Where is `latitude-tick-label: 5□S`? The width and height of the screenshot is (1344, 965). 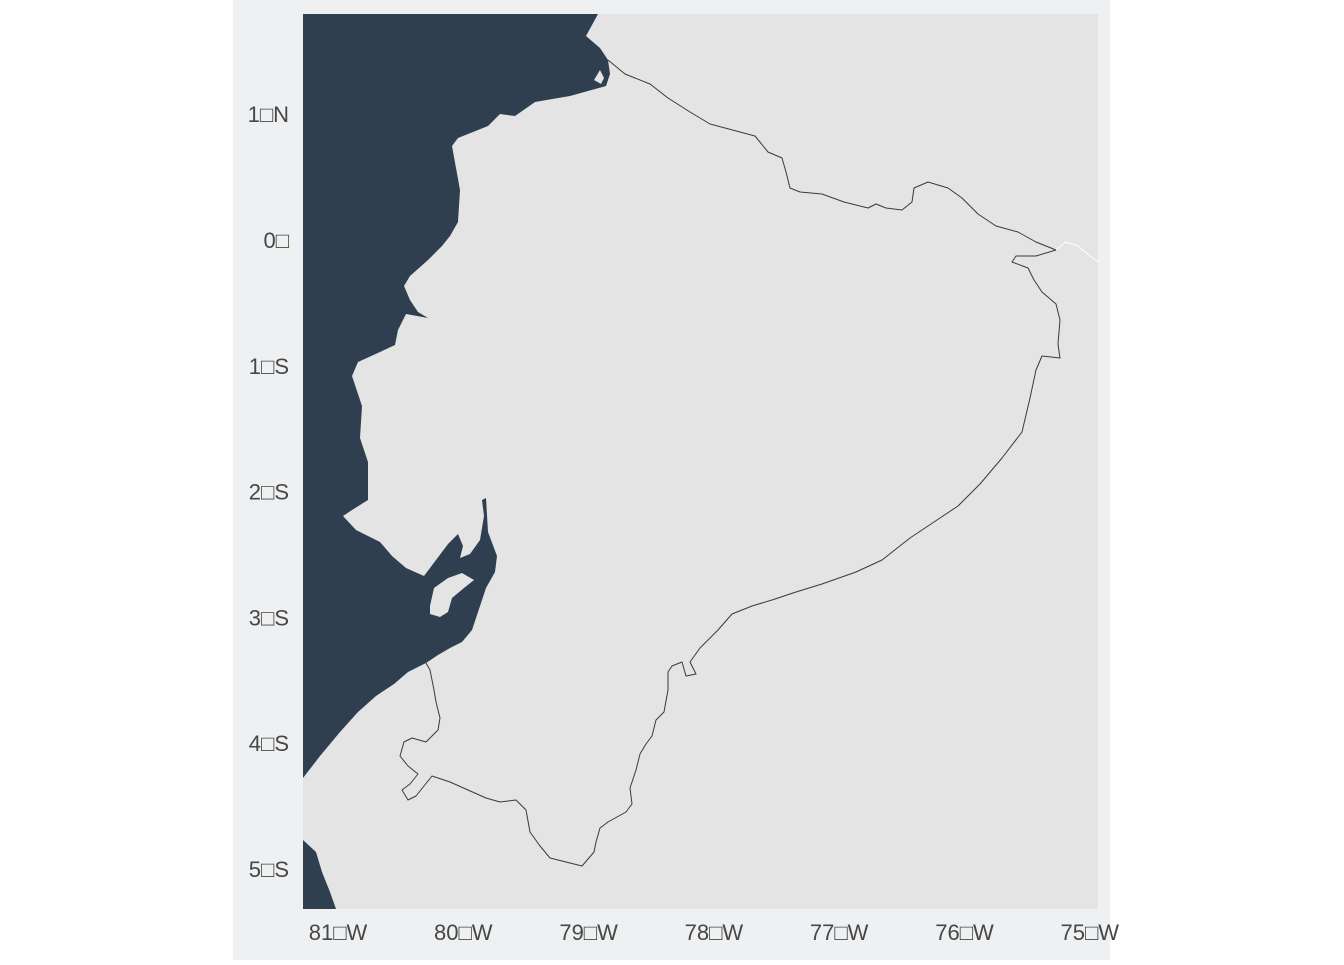
latitude-tick-label: 5□S is located at coordinates (269, 869).